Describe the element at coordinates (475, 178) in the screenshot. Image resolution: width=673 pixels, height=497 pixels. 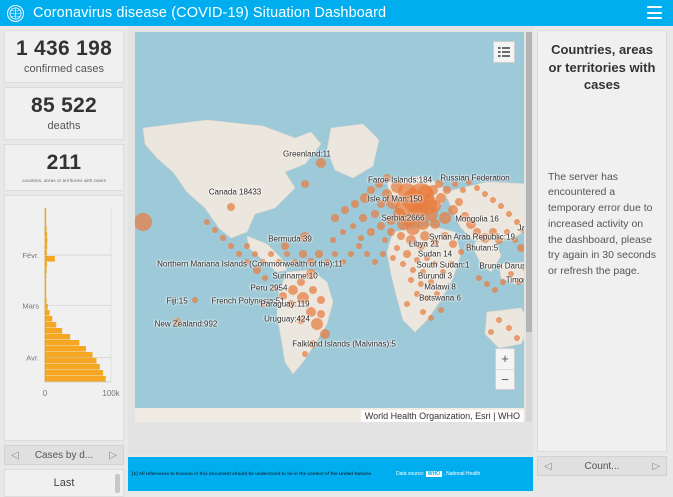
I see `map-label: Russian Federation` at that location.